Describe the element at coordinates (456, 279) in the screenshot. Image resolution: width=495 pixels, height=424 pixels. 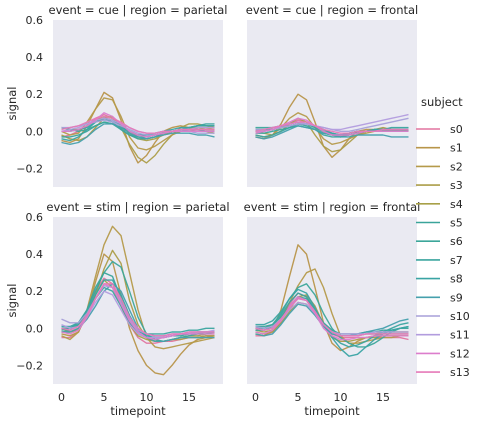
I see `legend-label-s8: s8` at that location.